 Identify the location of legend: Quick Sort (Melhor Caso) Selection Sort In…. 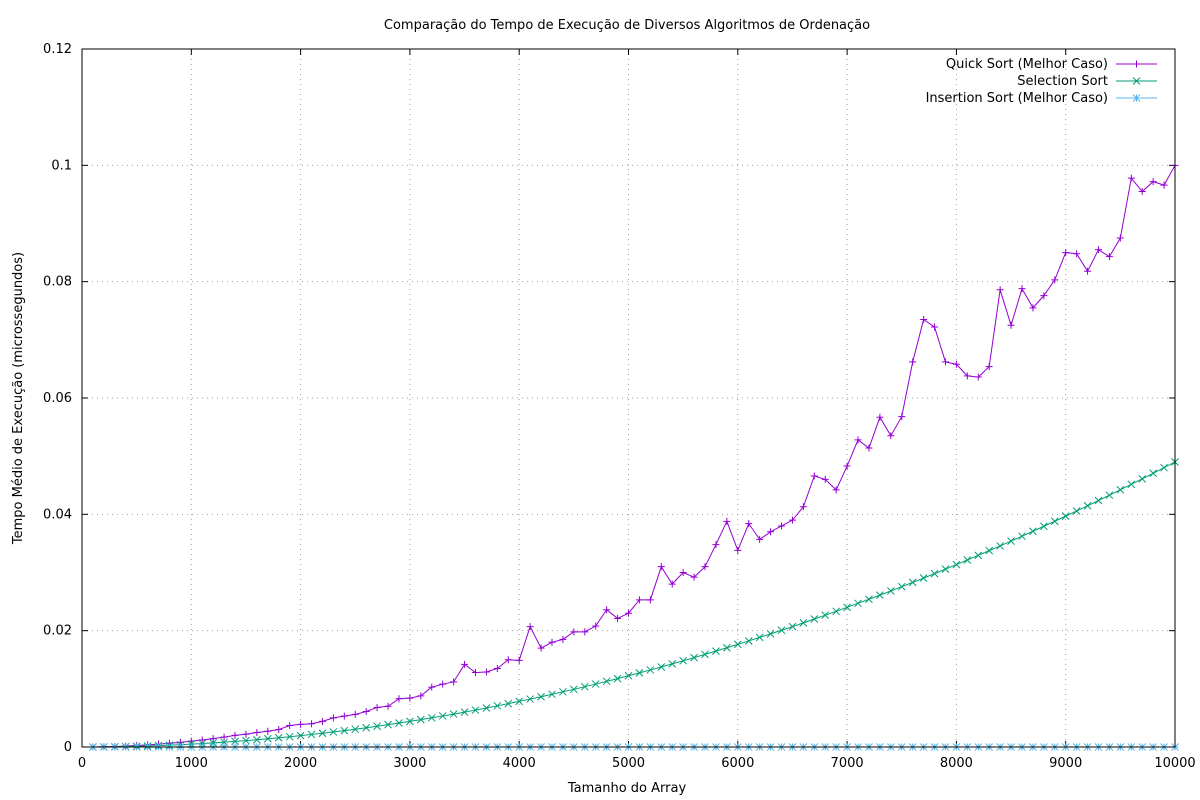
(1041, 81).